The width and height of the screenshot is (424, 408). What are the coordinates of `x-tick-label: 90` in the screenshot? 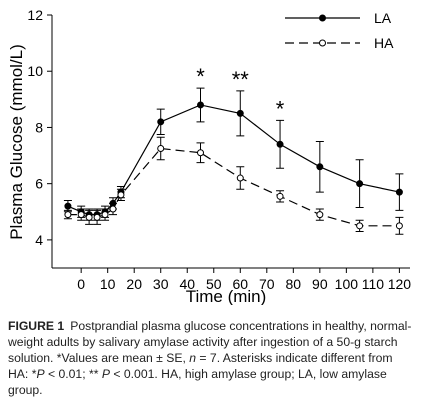 It's located at (320, 284).